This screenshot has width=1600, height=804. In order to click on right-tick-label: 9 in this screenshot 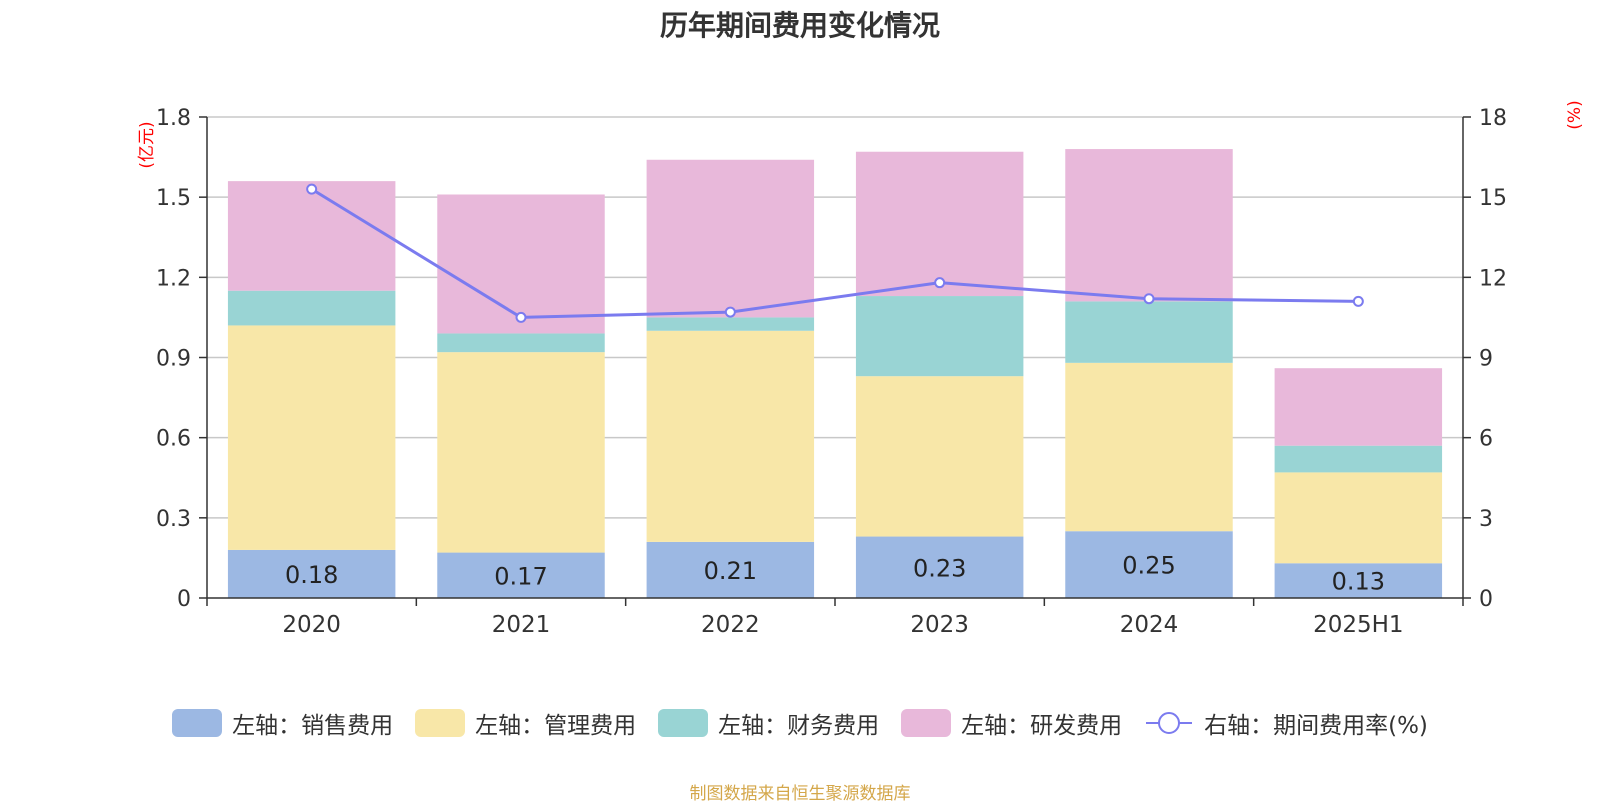, I will do `click(1486, 359)`.